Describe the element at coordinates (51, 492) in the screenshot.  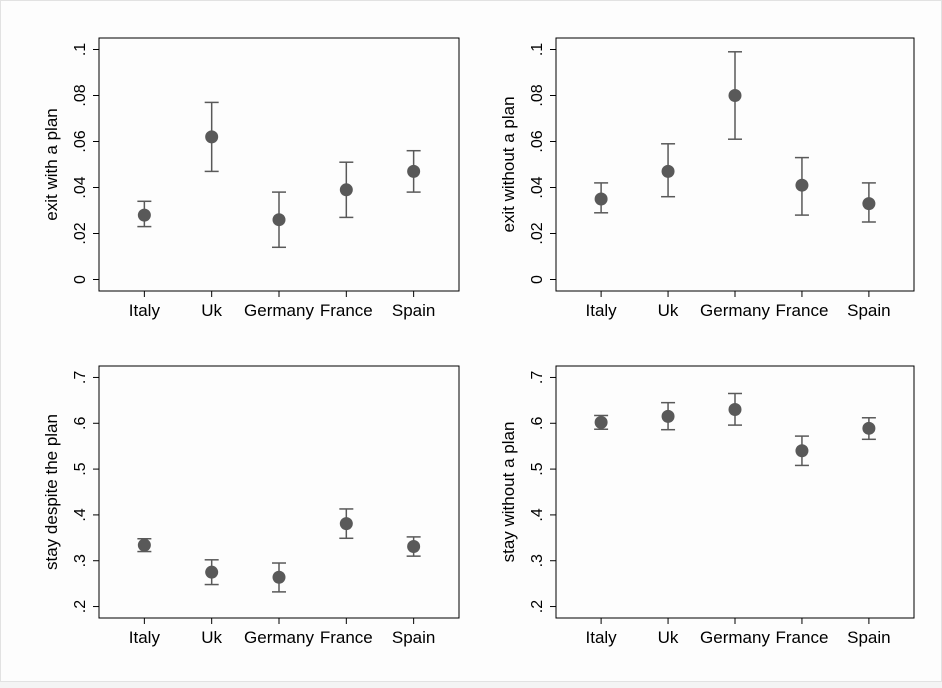
I see `y-axis-label: stay despite the plan` at that location.